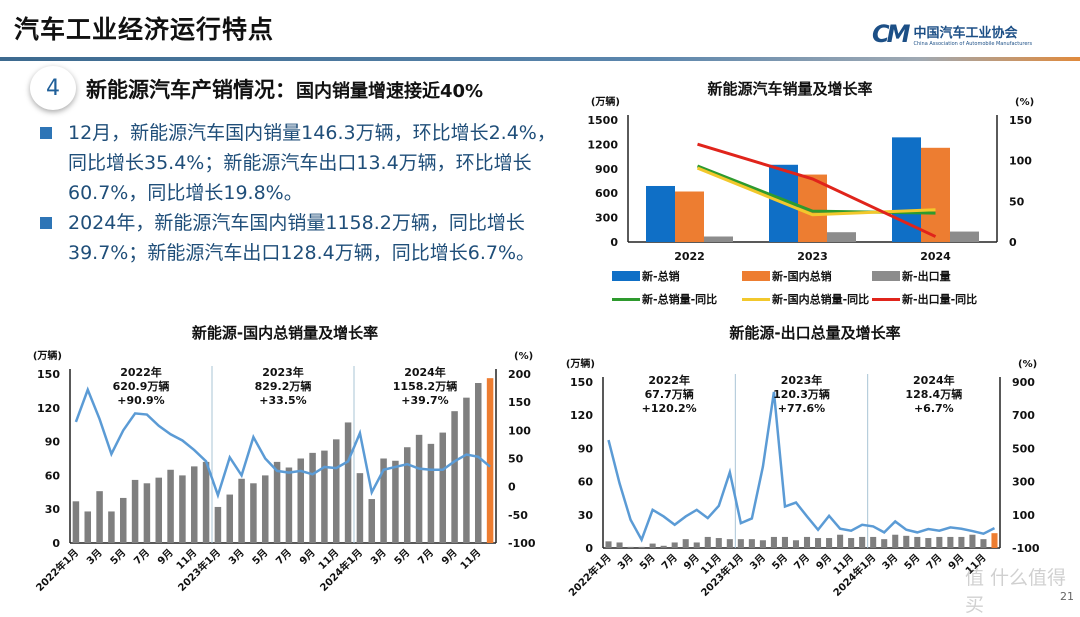  Describe the element at coordinates (589, 548) in the screenshot. I see `y-tick-label: 0` at that location.